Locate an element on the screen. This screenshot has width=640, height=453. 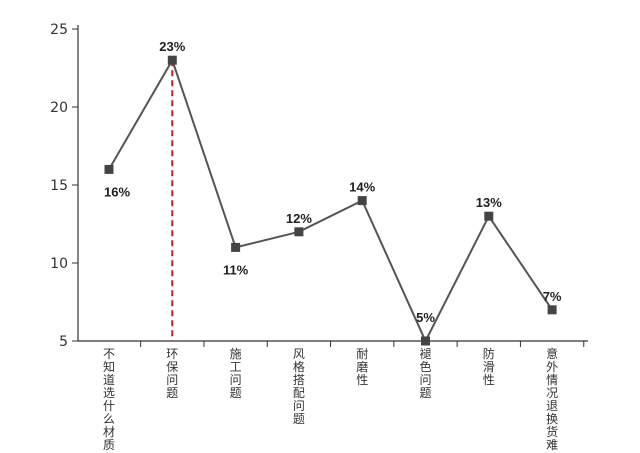
x-tick-label: 施工问题 is located at coordinates (236, 373).